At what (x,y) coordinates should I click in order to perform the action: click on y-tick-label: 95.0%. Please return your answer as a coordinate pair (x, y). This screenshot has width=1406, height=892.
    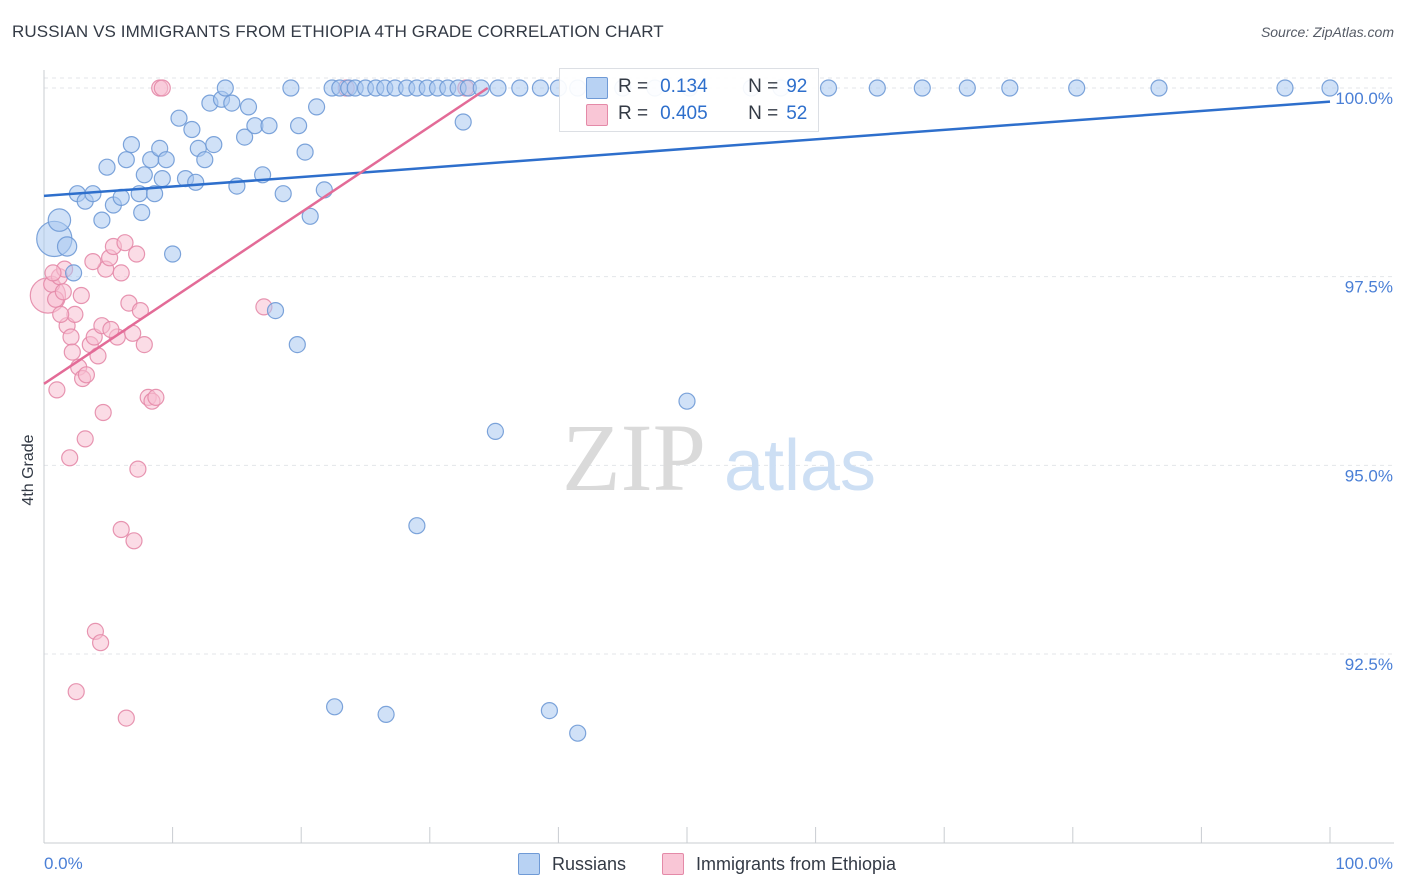
    Looking at the image, I should click on (1369, 475).